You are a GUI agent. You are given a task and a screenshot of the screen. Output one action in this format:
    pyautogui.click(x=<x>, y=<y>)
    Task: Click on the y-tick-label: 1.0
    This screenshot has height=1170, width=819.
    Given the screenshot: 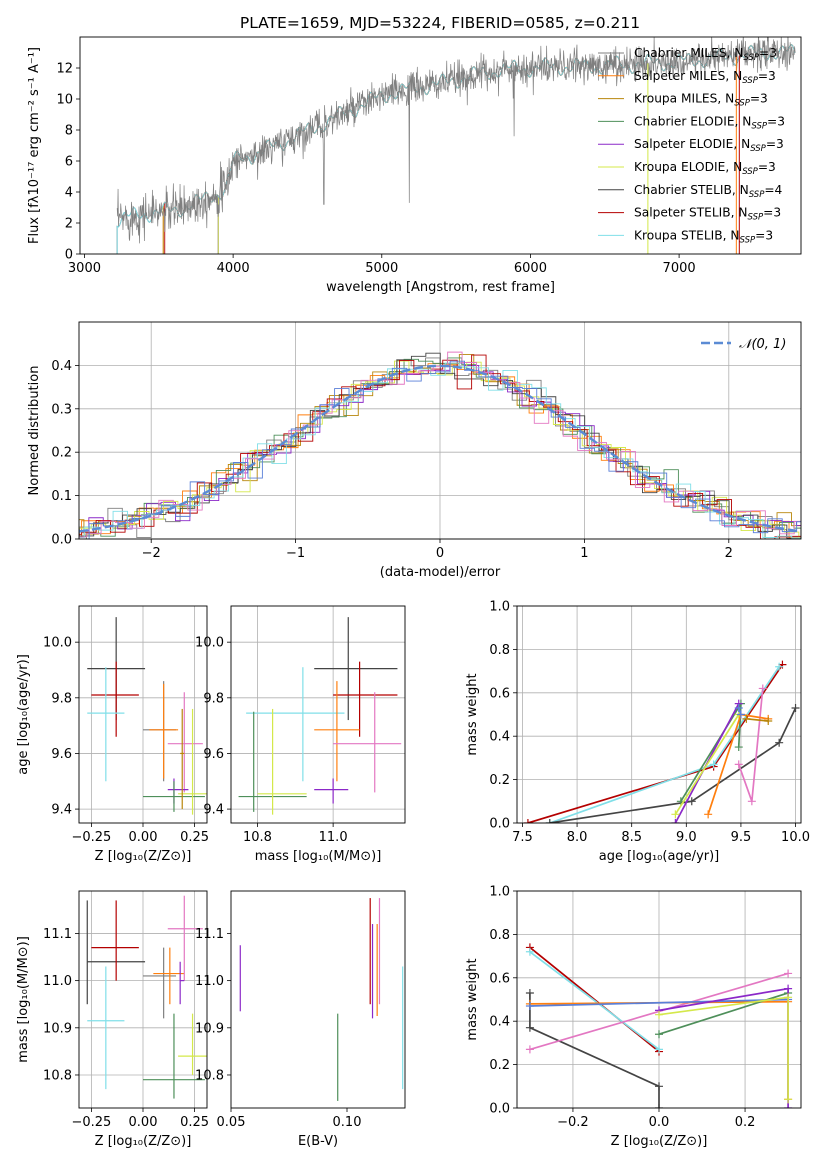 What is the action you would take?
    pyautogui.click(x=499, y=892)
    